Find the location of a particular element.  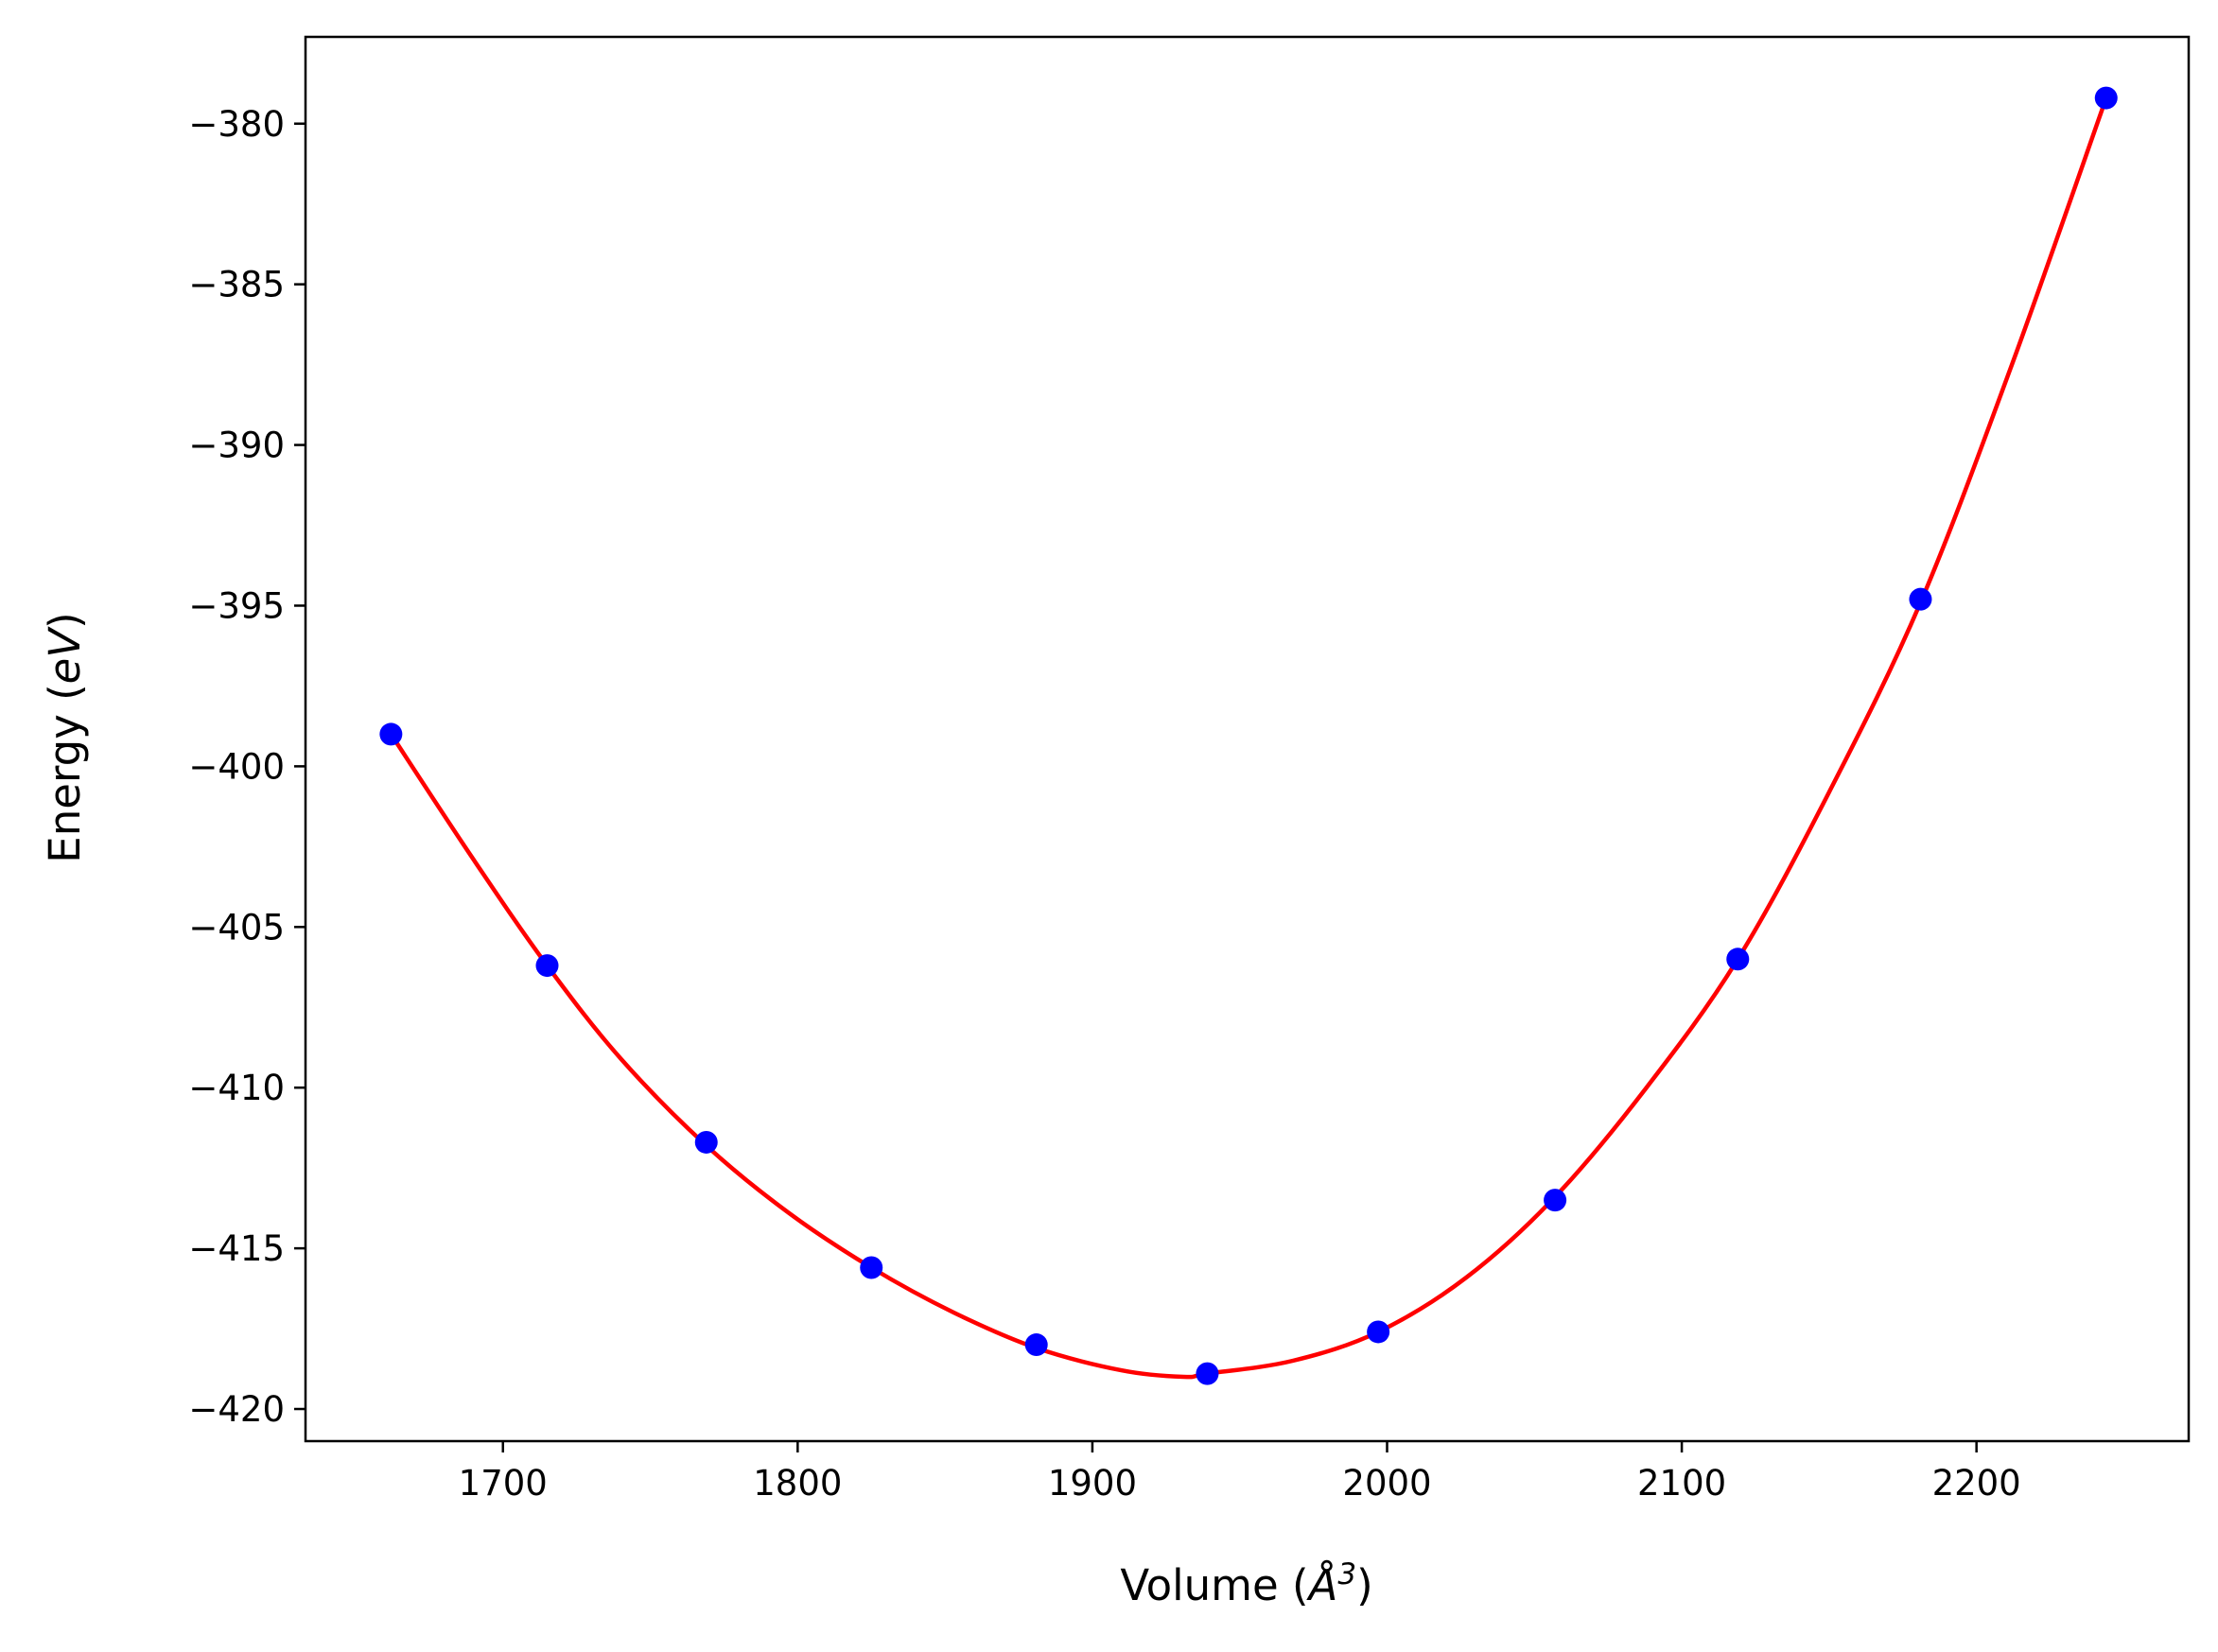

x-tick-label: 2100 is located at coordinates (1681, 1484).